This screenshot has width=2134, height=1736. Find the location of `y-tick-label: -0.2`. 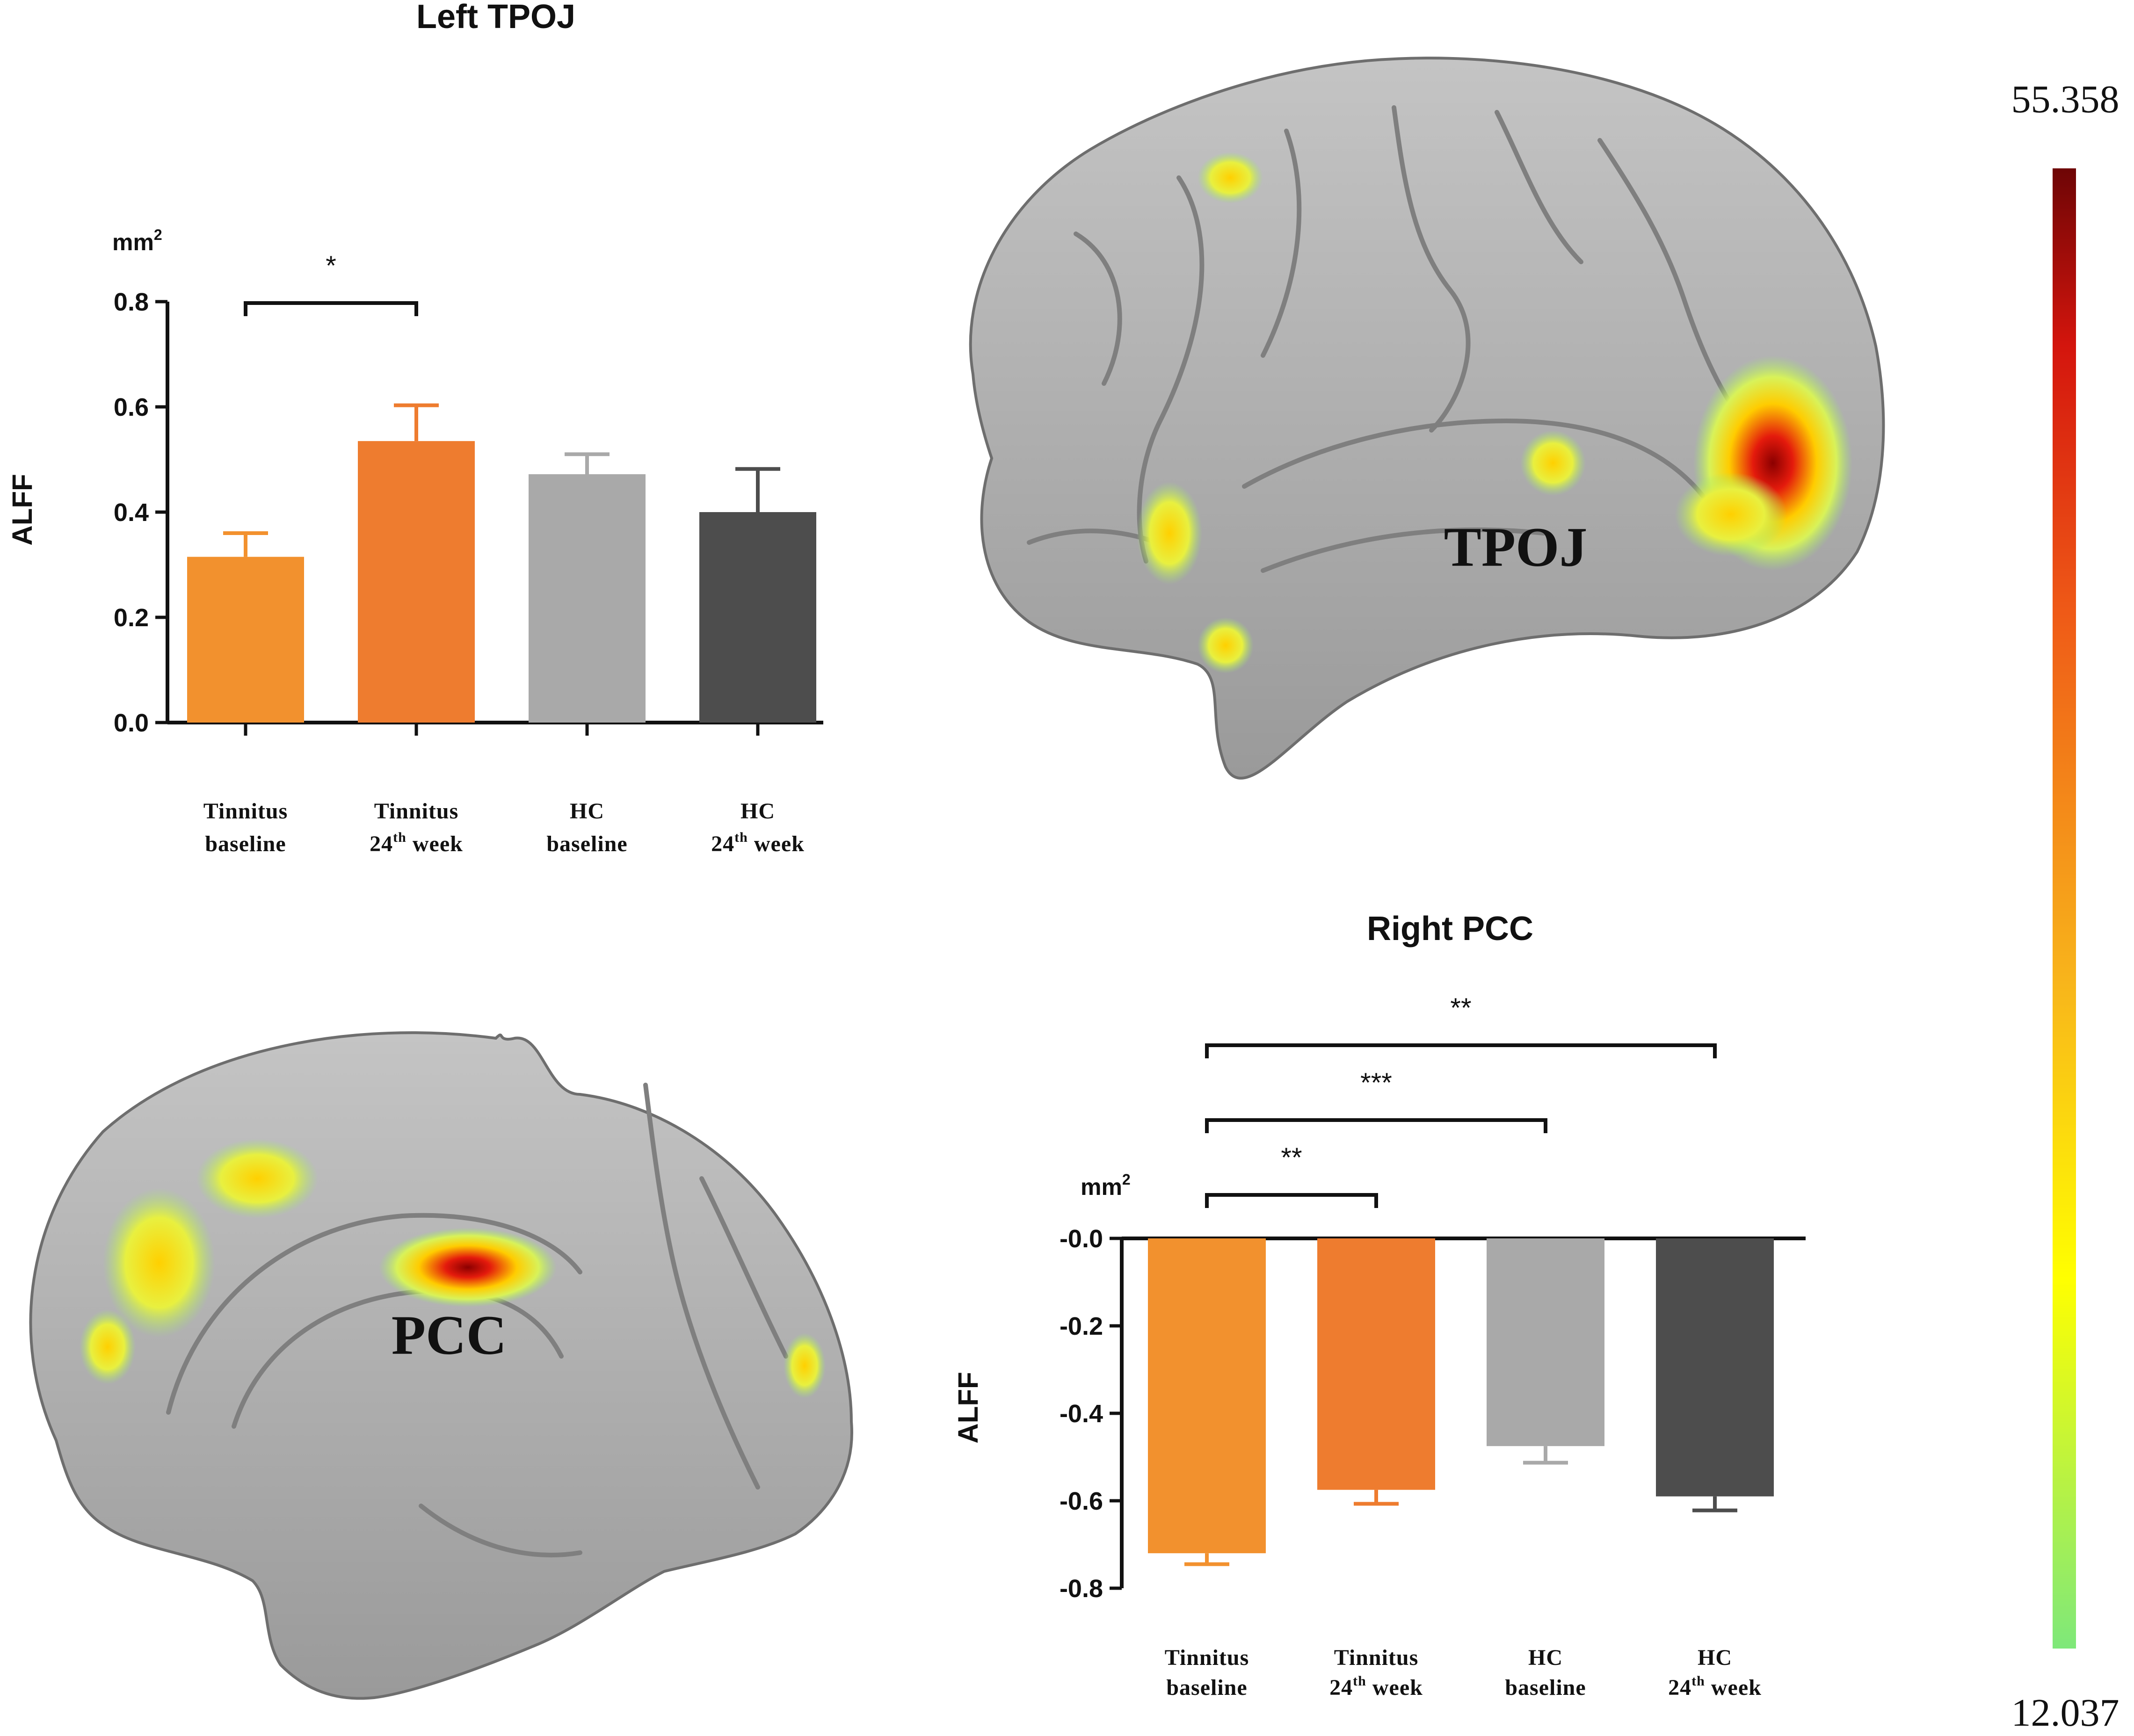

y-tick-label: -0.2 is located at coordinates (1081, 1326).